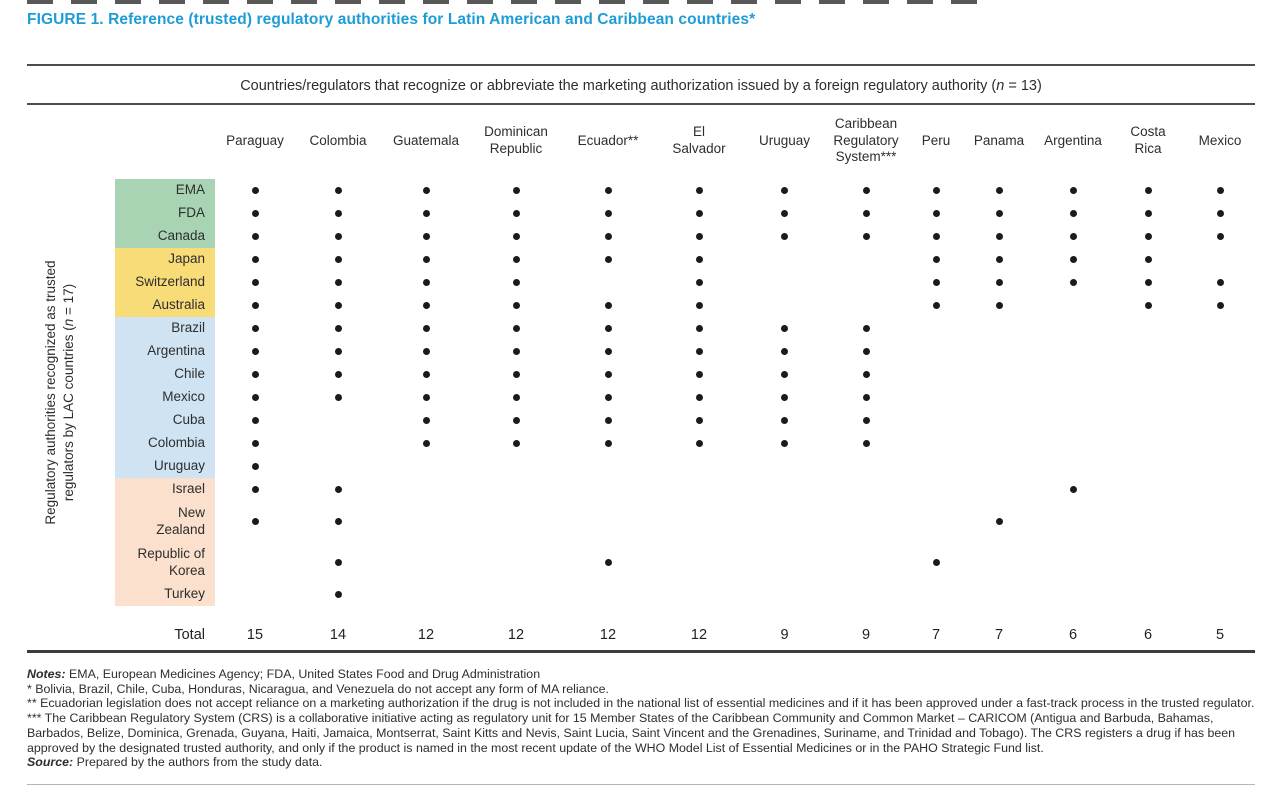  Describe the element at coordinates (686, 351) in the screenshot. I see `table-row: Argentina` at that location.